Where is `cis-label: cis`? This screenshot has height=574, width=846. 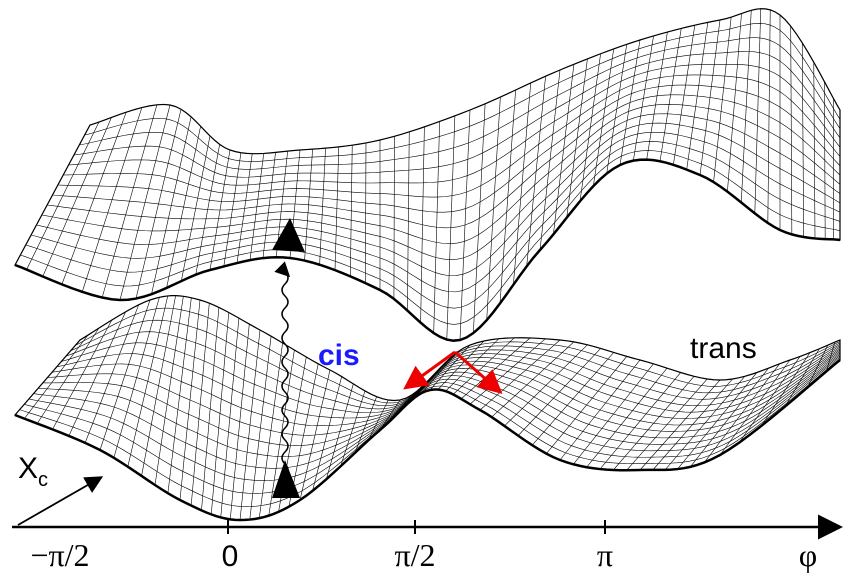
cis-label: cis is located at coordinates (339, 355).